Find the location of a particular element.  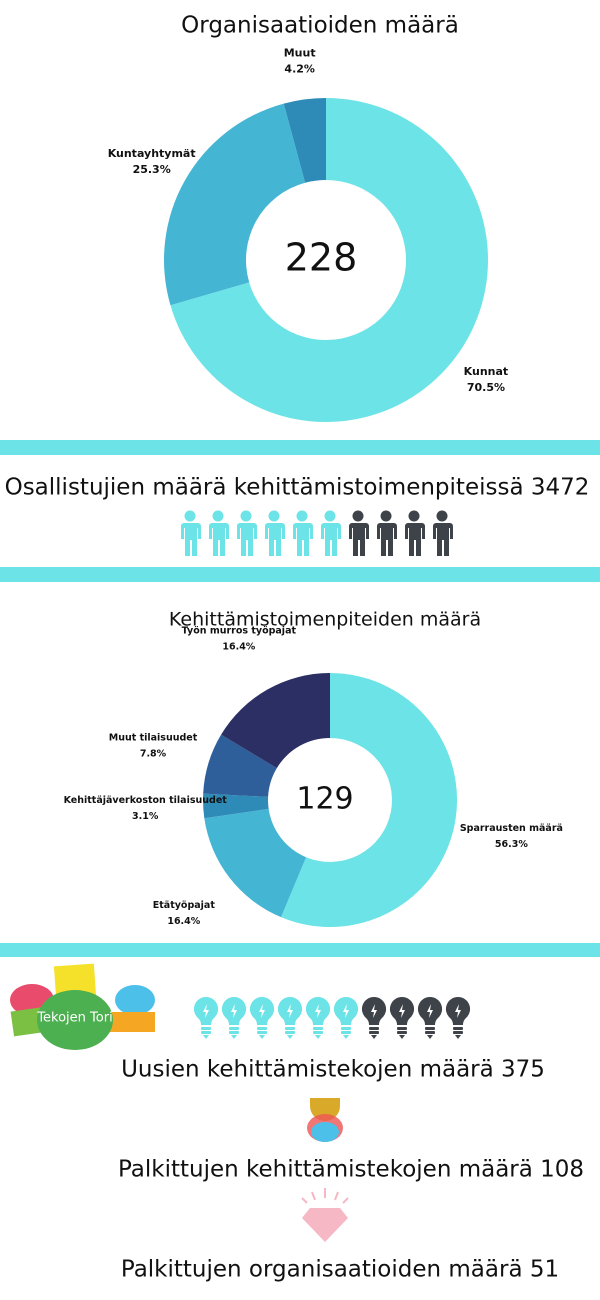

slice-label: Sparrausten määrä is located at coordinates (511, 828).